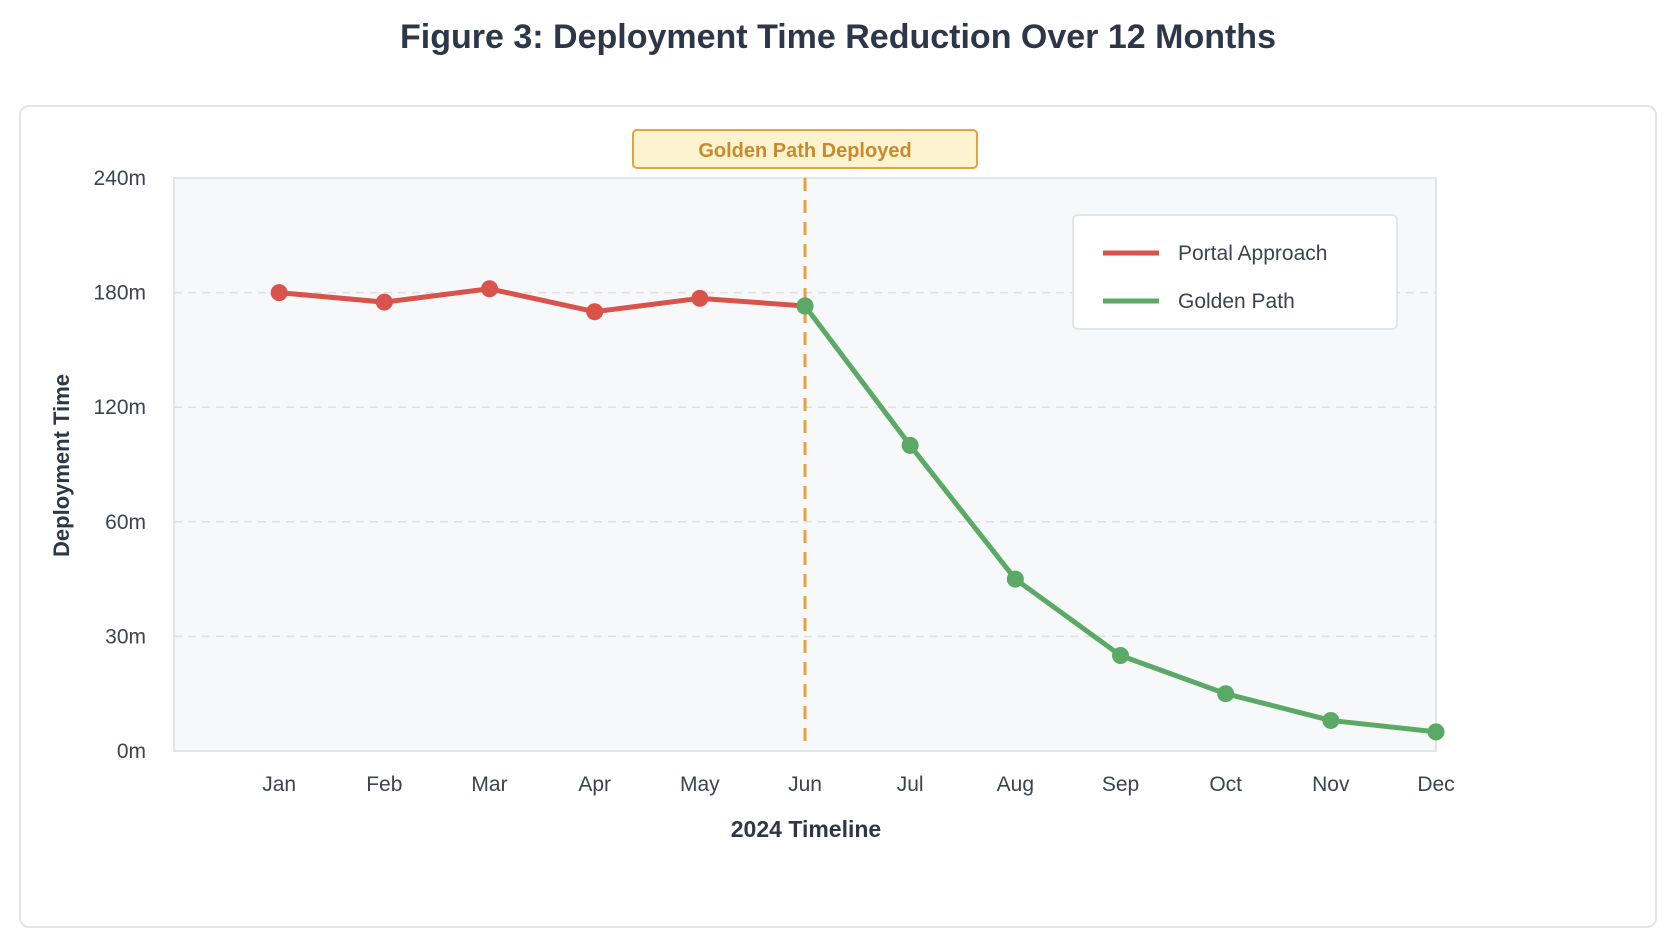 The image size is (1676, 946). What do you see at coordinates (125, 522) in the screenshot?
I see `y-tick-label: 60m` at bounding box center [125, 522].